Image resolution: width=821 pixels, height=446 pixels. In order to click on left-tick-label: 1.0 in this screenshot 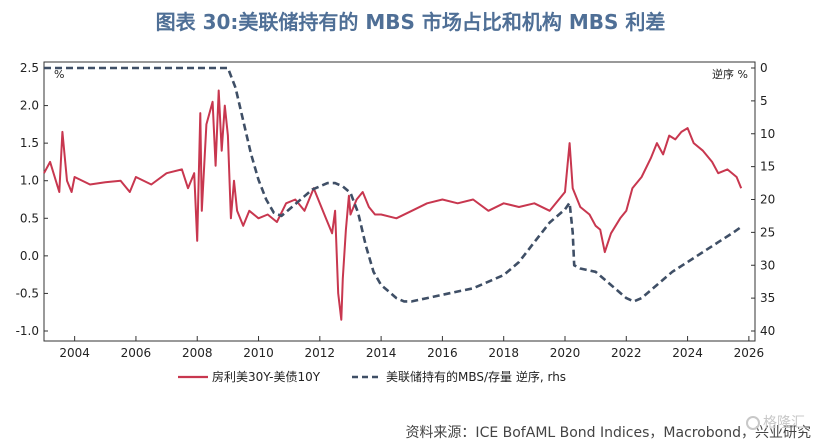, I will do `click(29, 181)`.